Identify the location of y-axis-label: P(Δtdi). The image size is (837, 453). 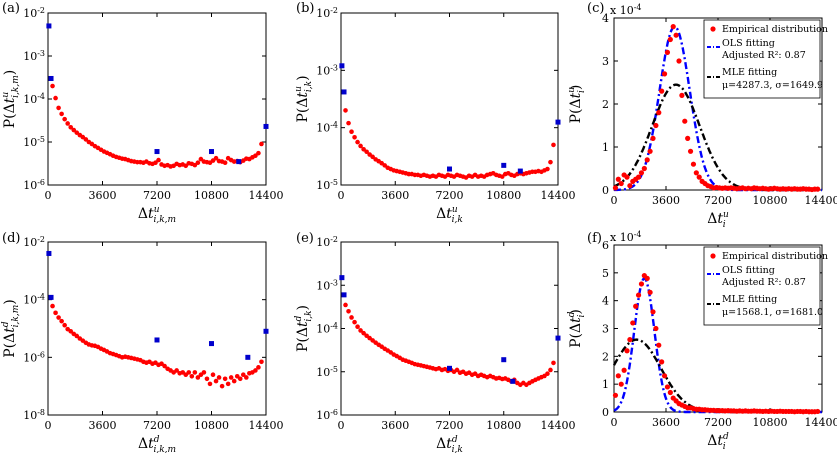
(577, 328).